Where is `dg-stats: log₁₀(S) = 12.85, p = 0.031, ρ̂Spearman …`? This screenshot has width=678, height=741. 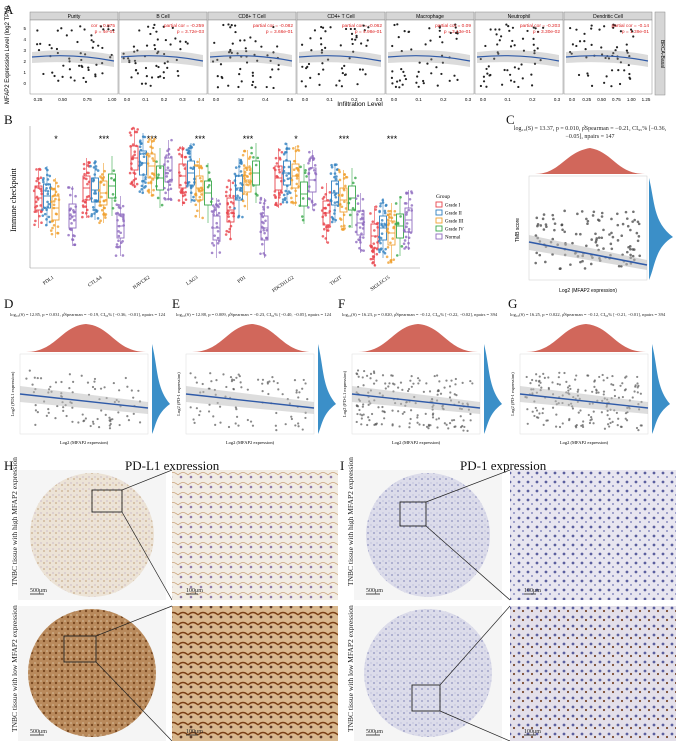 dg-stats: log₁₀(S) = 12.85, p = 0.031, ρ̂Spearman … is located at coordinates (88, 314).